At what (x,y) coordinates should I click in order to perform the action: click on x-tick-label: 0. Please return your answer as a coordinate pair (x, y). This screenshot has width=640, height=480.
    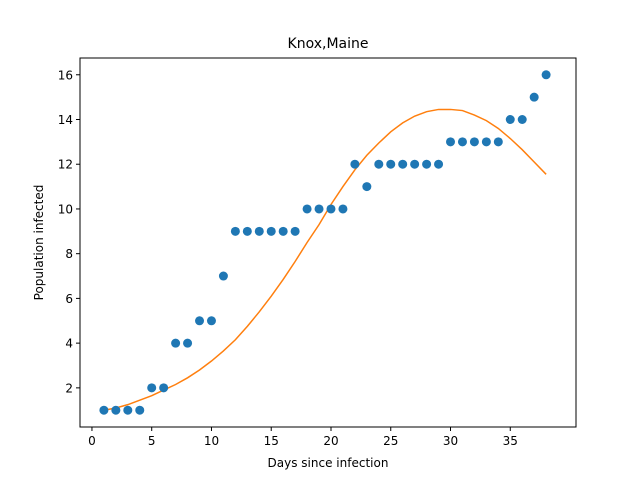
    Looking at the image, I should click on (92, 441).